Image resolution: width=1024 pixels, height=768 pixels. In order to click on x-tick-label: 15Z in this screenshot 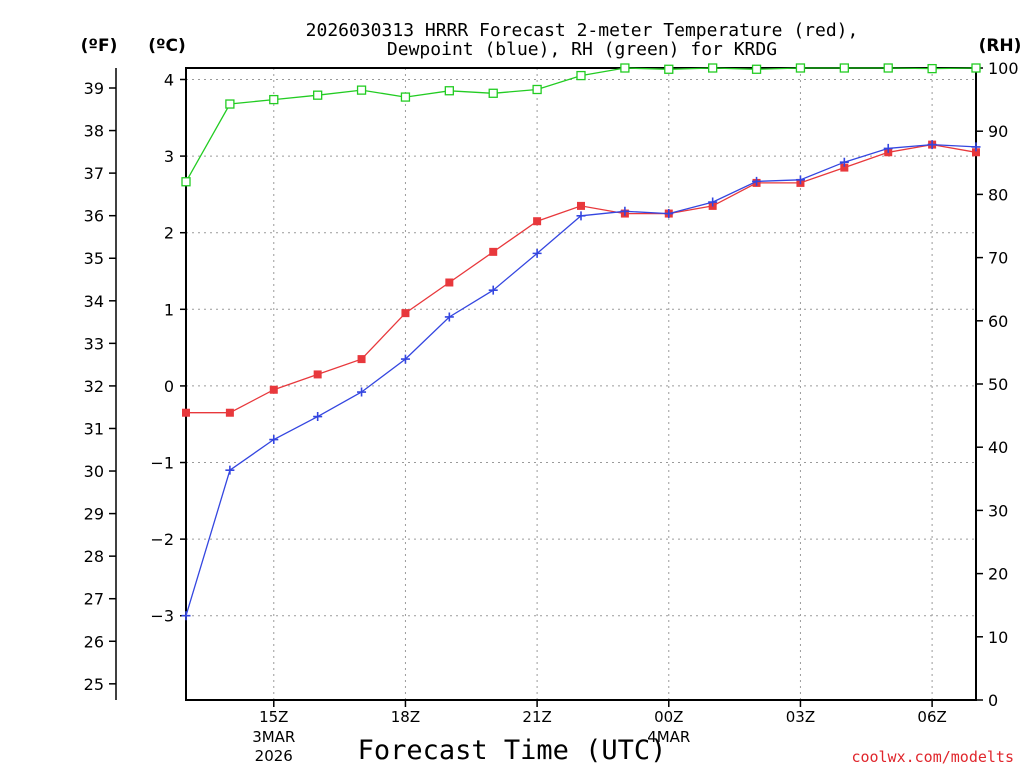, I will do `click(273, 717)`.